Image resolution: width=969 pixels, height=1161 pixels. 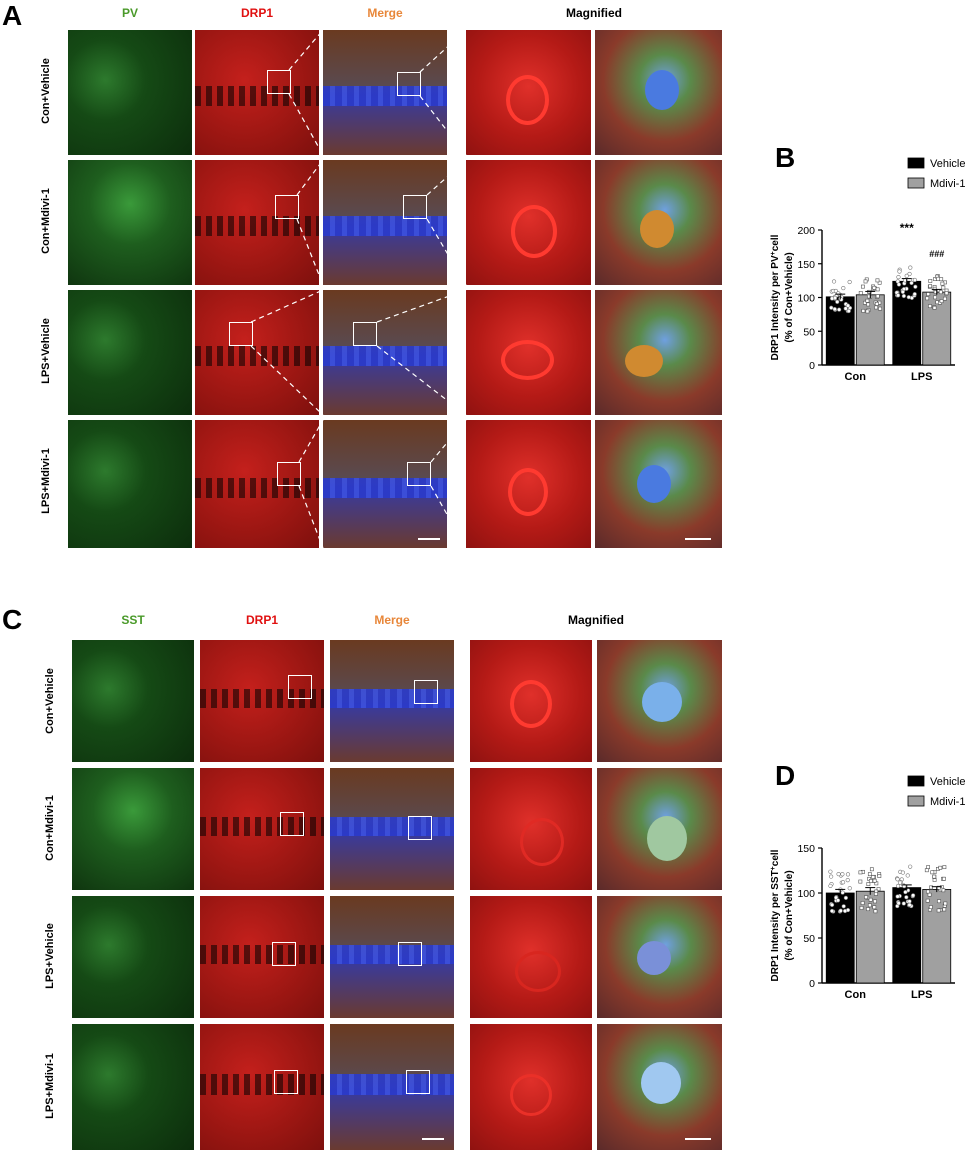 What do you see at coordinates (806, 231) in the screenshot?
I see `y-tick-label-b-4: 200` at bounding box center [806, 231].